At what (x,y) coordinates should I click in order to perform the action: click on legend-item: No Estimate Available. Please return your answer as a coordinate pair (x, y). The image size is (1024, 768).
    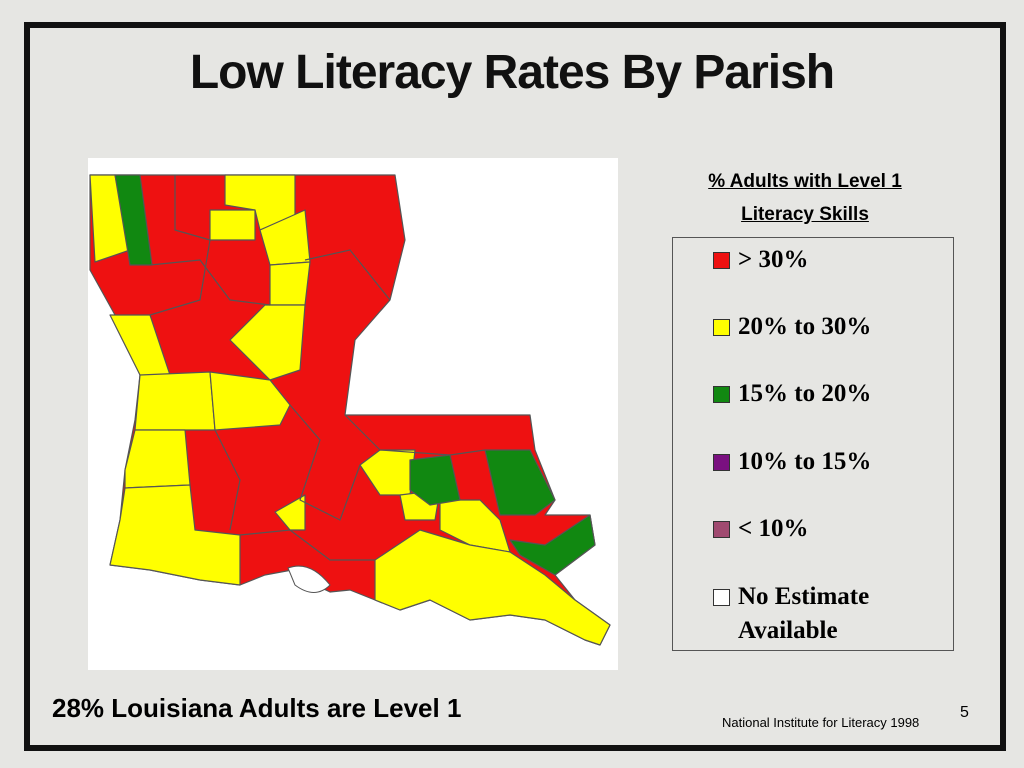
    Looking at the image, I should click on (813, 614).